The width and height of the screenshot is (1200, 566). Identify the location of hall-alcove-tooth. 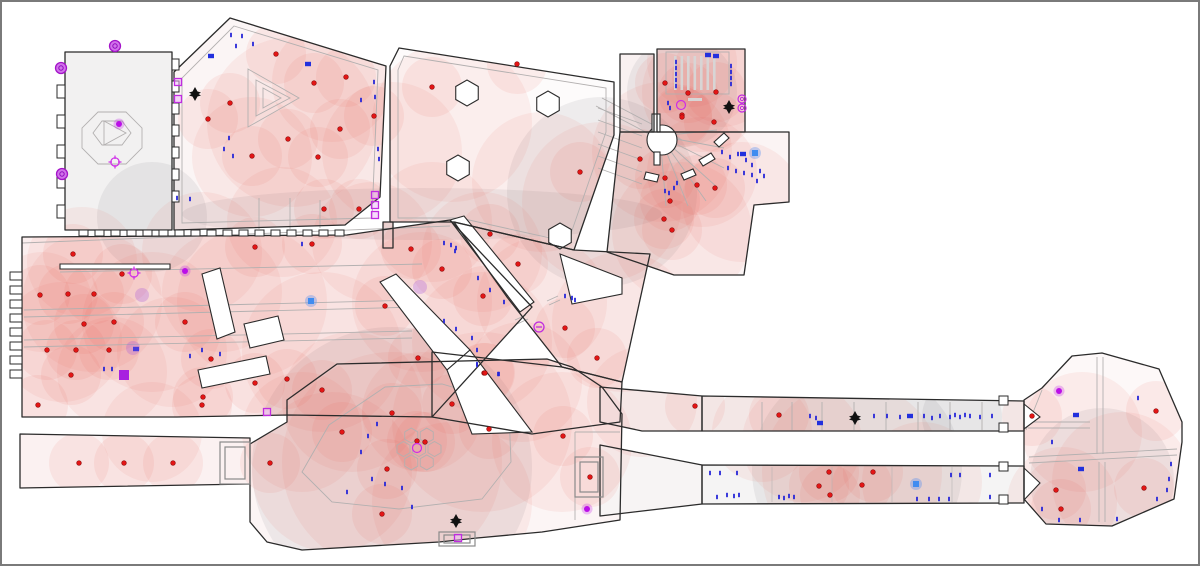
(16, 304).